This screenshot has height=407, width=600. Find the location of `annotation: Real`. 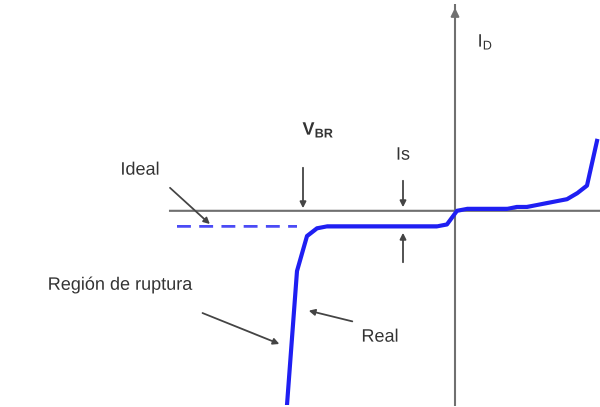

annotation: Real is located at coordinates (380, 335).